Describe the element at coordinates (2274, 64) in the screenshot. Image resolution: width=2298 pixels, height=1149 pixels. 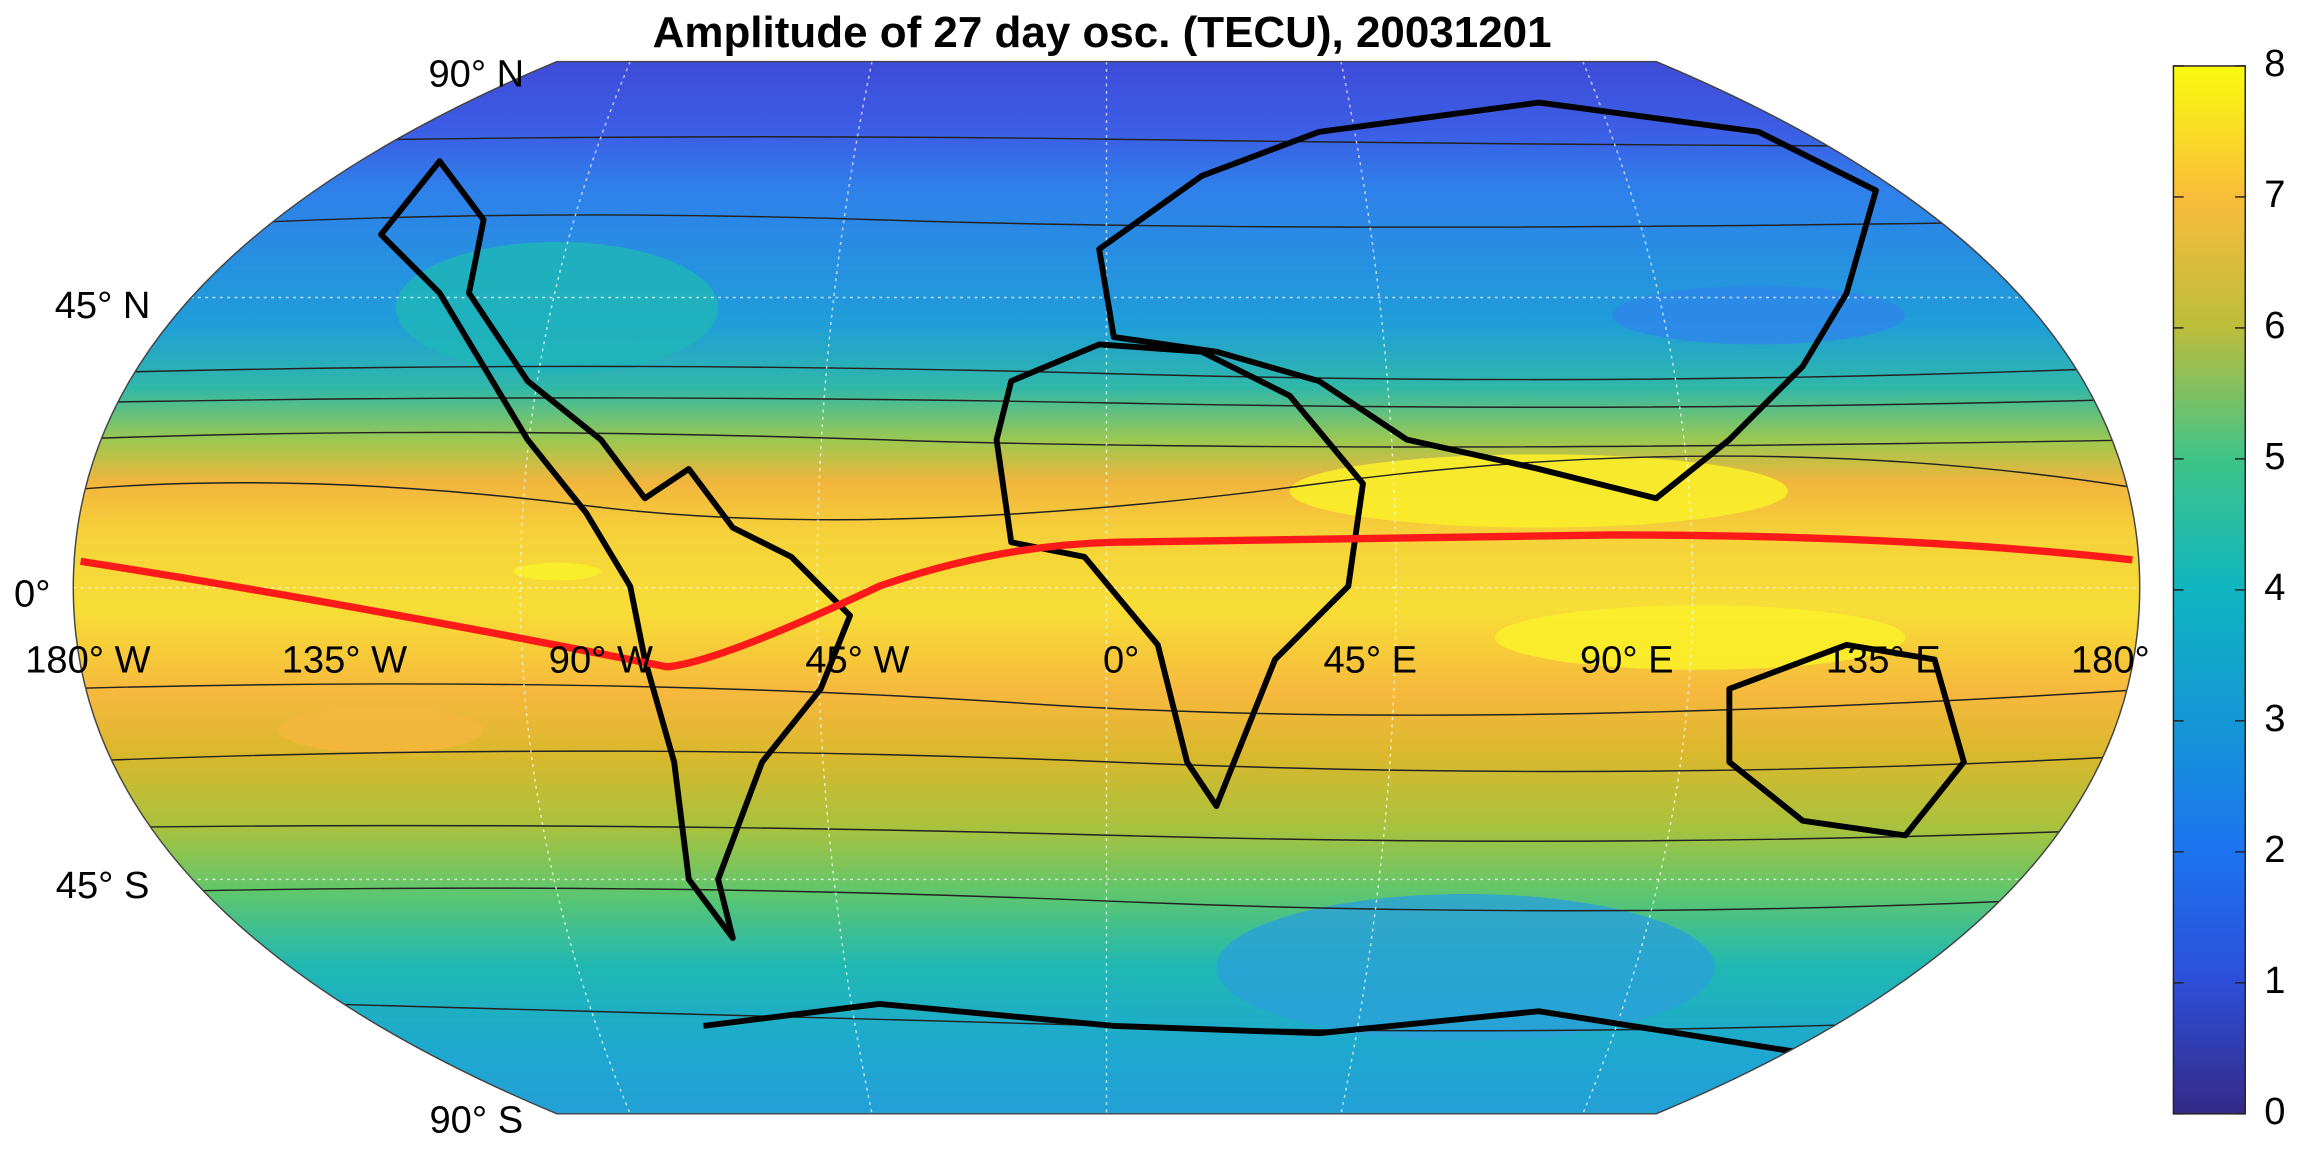
I see `colorbar-tick-label: 8` at that location.